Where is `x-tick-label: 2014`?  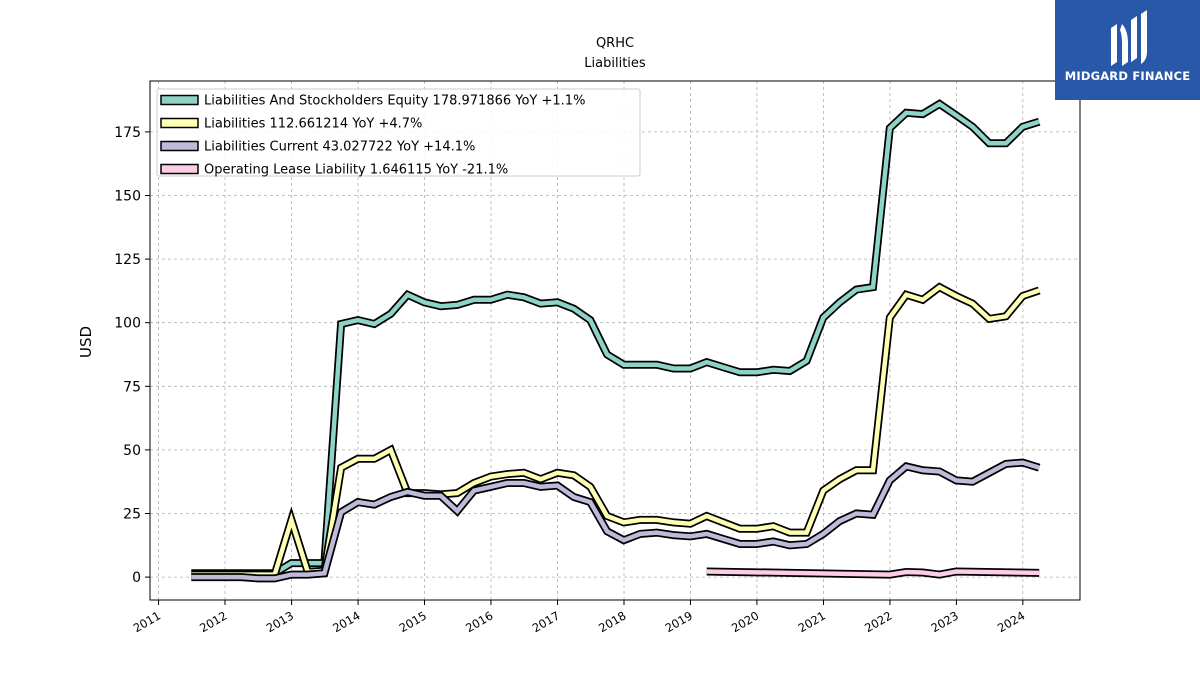 x-tick-label: 2014 is located at coordinates (346, 621).